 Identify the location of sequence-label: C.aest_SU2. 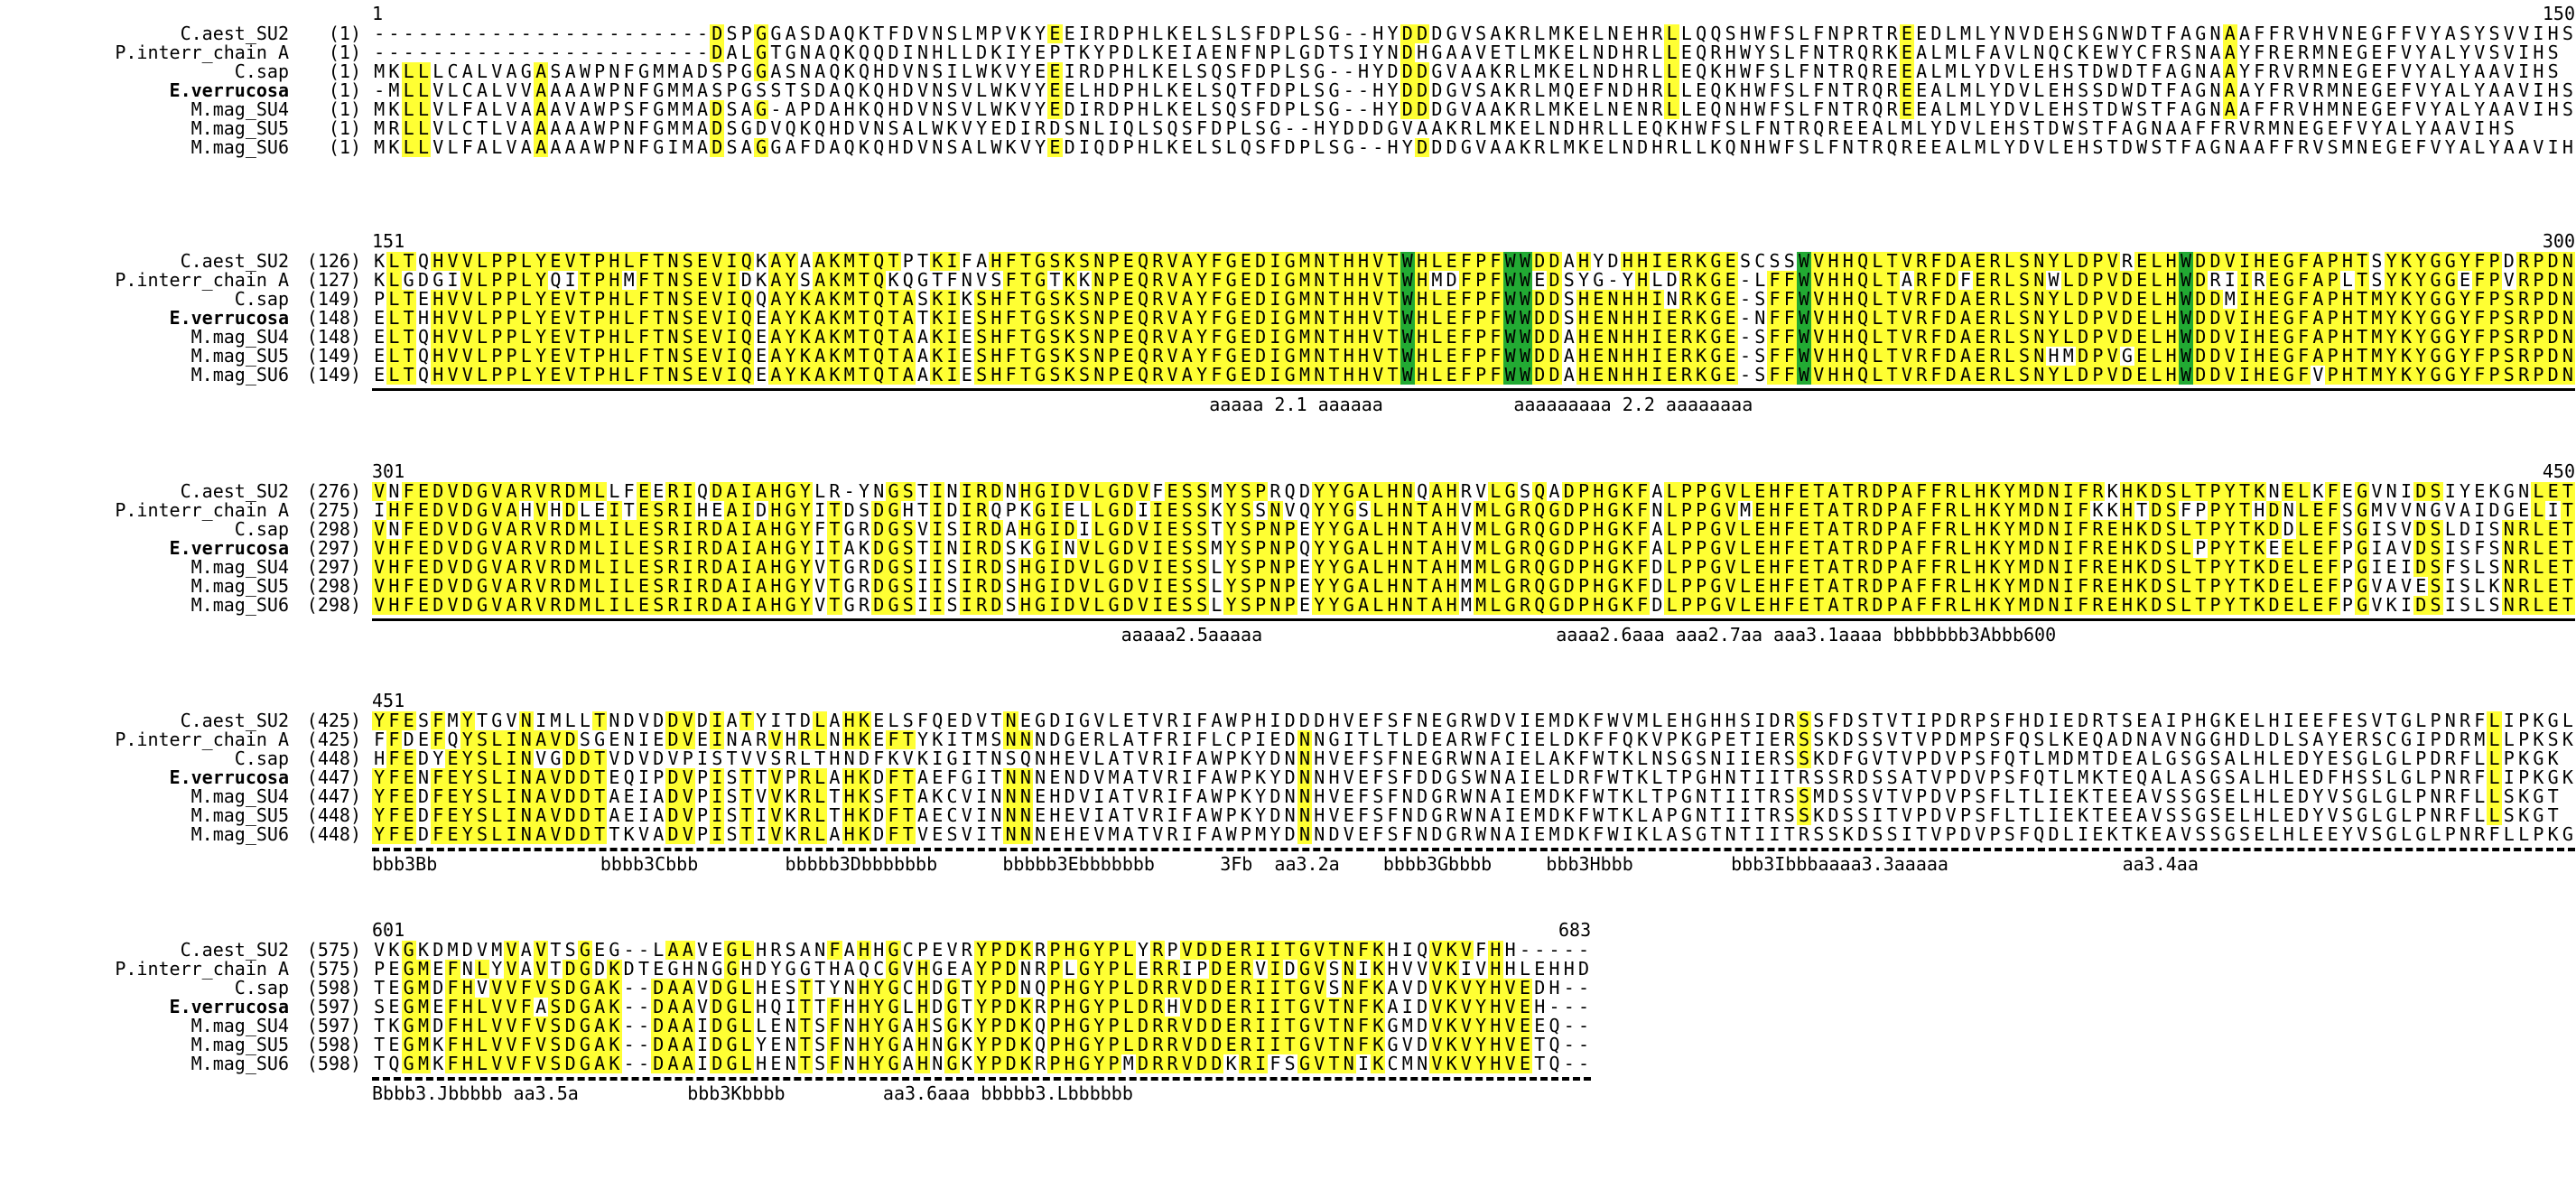
(144, 34).